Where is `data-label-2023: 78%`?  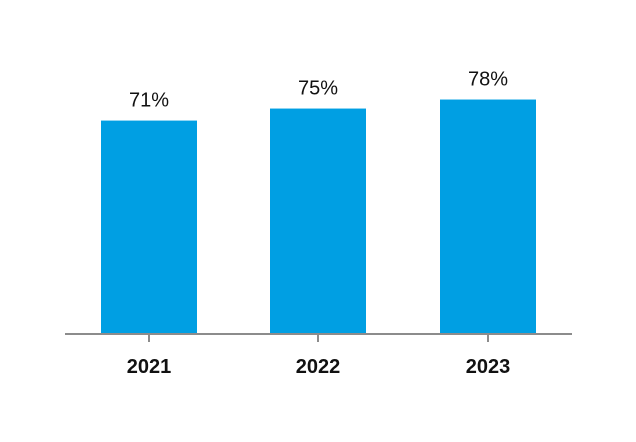 data-label-2023: 78% is located at coordinates (488, 80).